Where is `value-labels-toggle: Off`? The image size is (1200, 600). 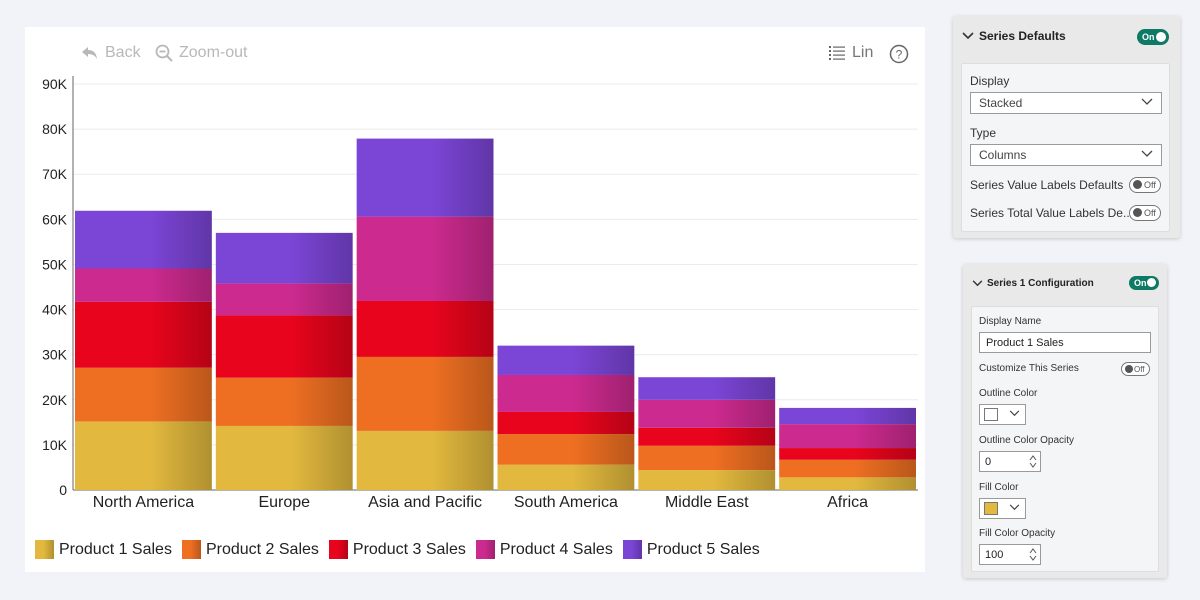
value-labels-toggle: Off is located at coordinates (1145, 185).